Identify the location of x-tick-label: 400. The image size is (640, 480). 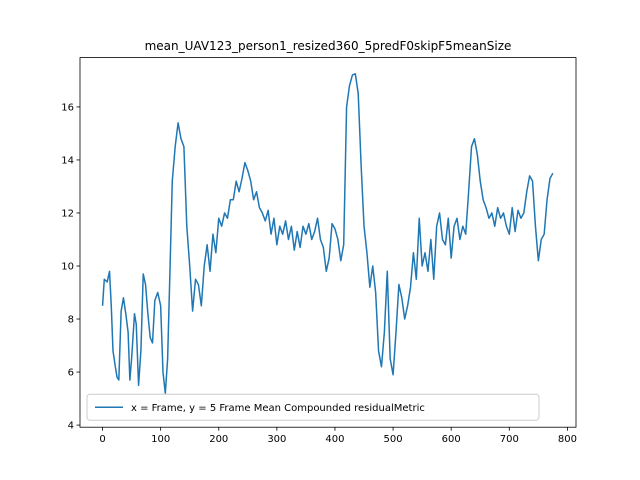
(334, 439).